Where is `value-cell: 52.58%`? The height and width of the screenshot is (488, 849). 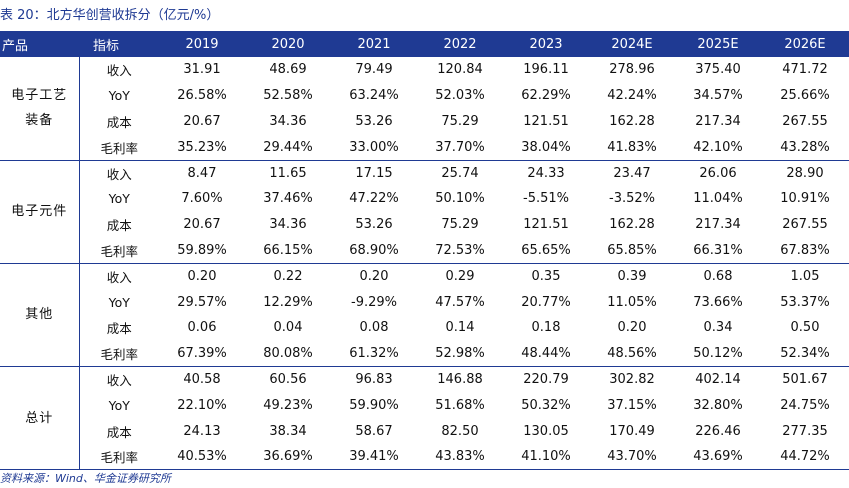
value-cell: 52.58% is located at coordinates (288, 96).